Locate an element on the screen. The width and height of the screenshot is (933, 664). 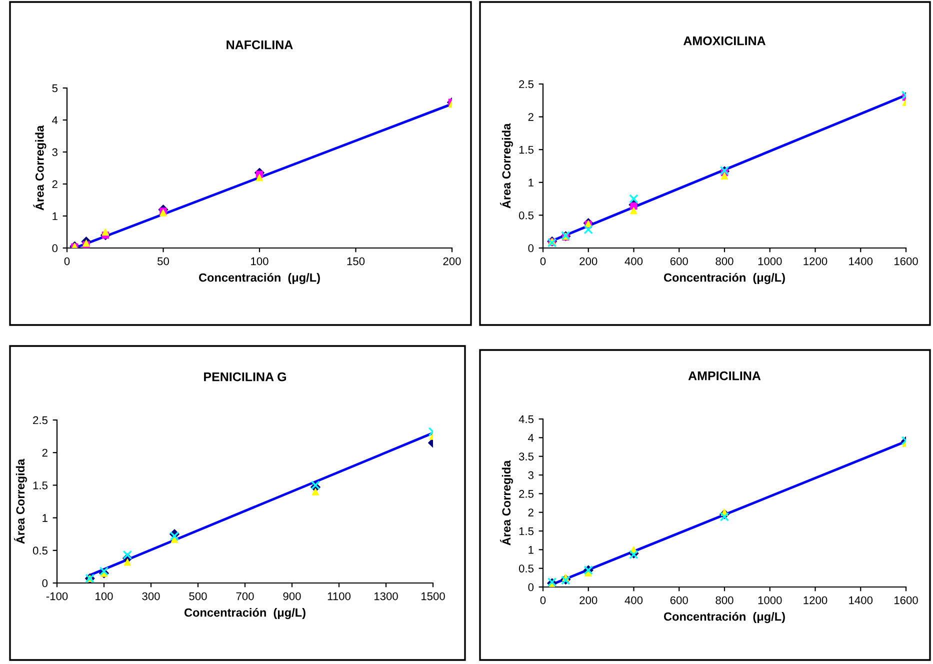
x-tick-label: 1100 is located at coordinates (339, 596).